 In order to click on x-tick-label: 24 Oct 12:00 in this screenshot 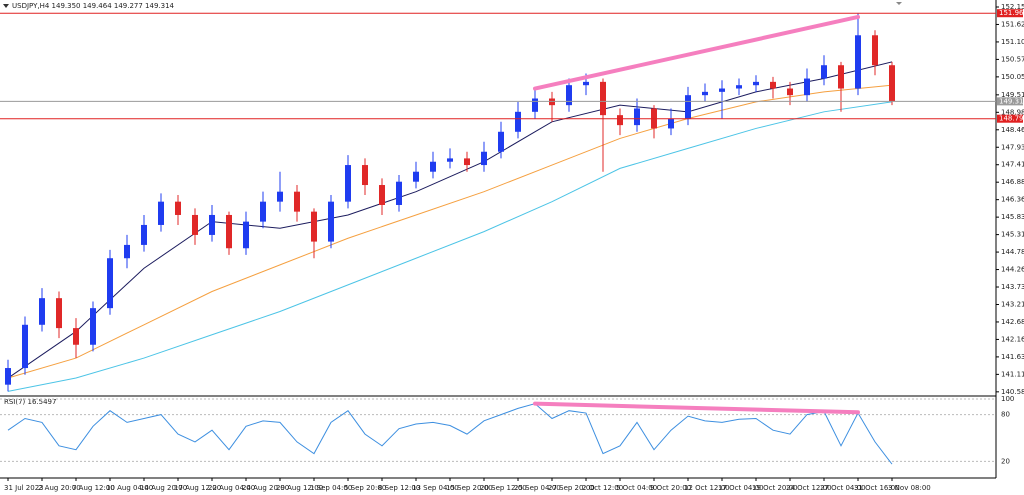, I will do `click(809, 488)`.